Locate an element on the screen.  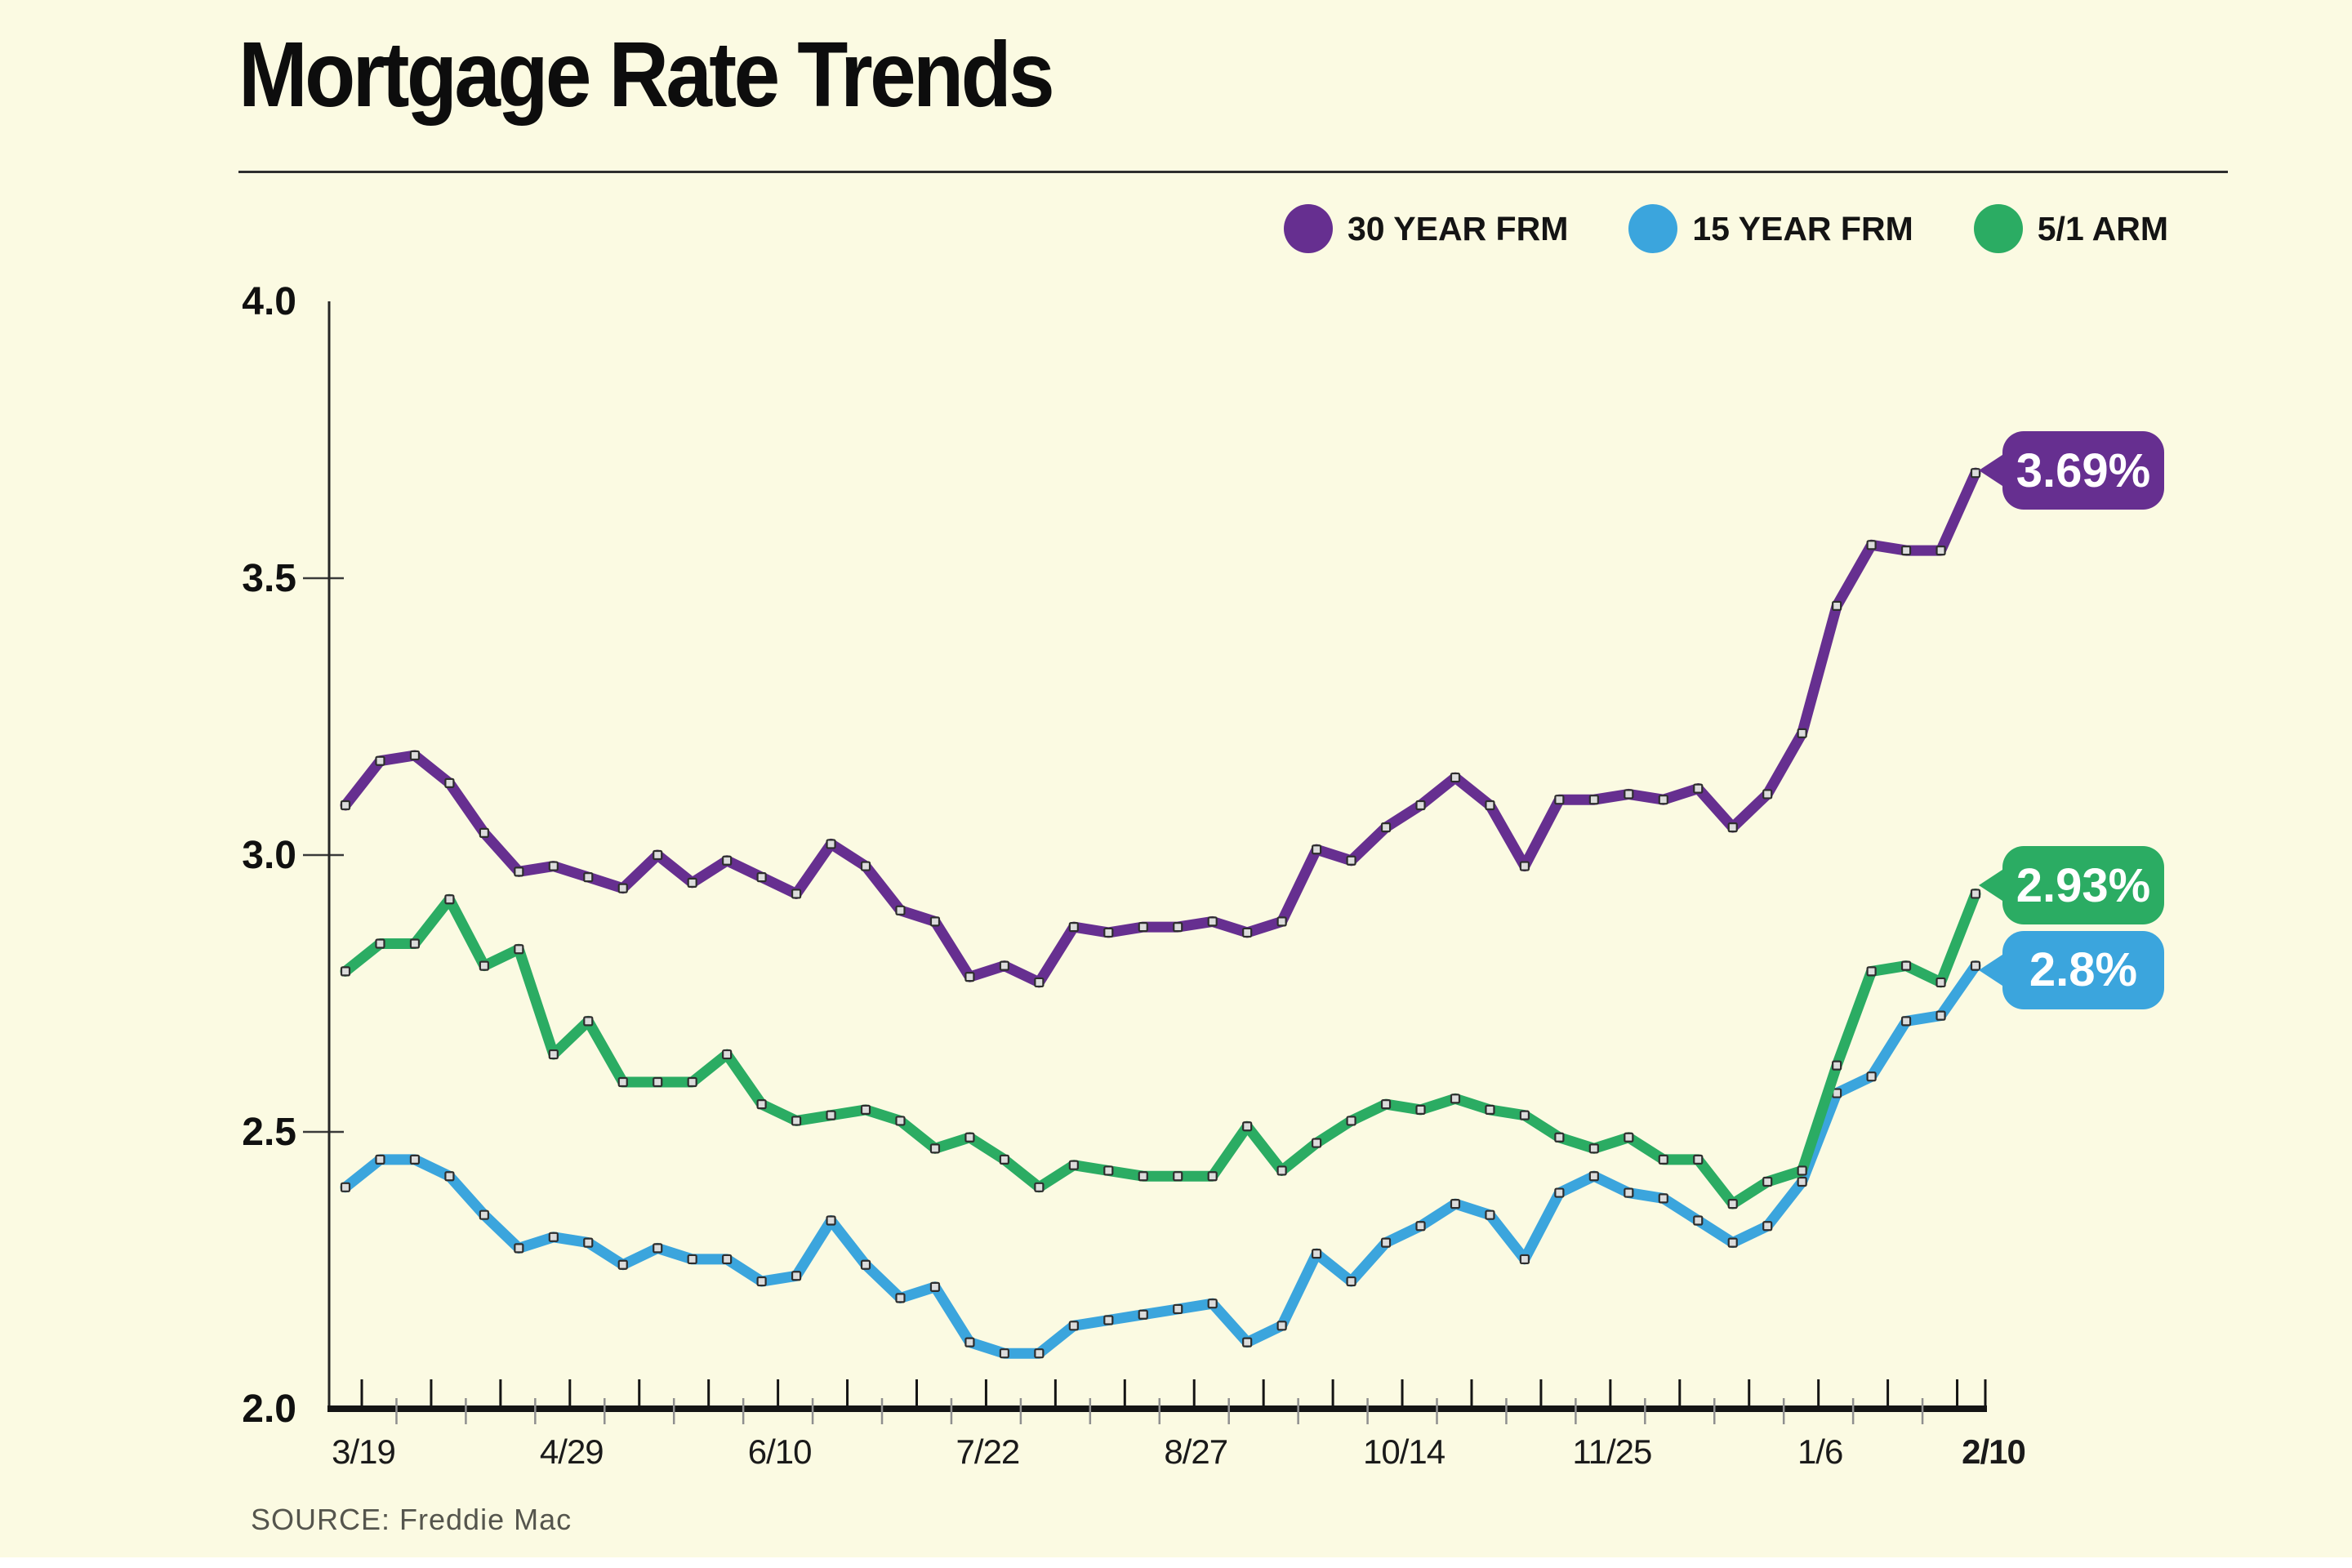
legend-item-30-year-frm: 30 YEAR FRM is located at coordinates (1426, 228).